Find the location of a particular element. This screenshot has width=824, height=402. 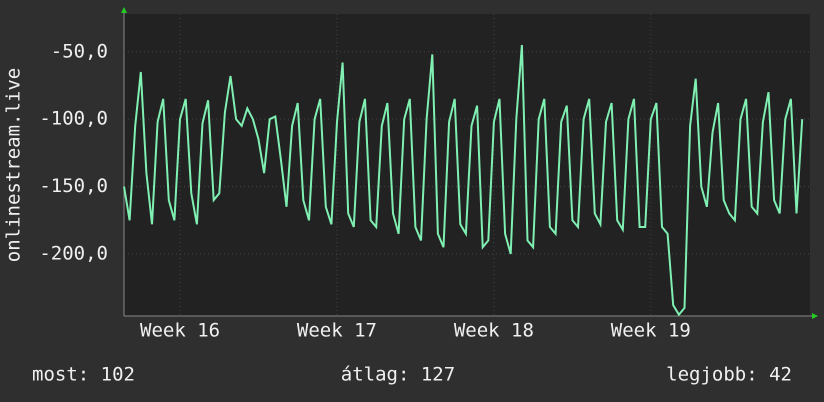

x-tick-label: Week 16 is located at coordinates (180, 331).